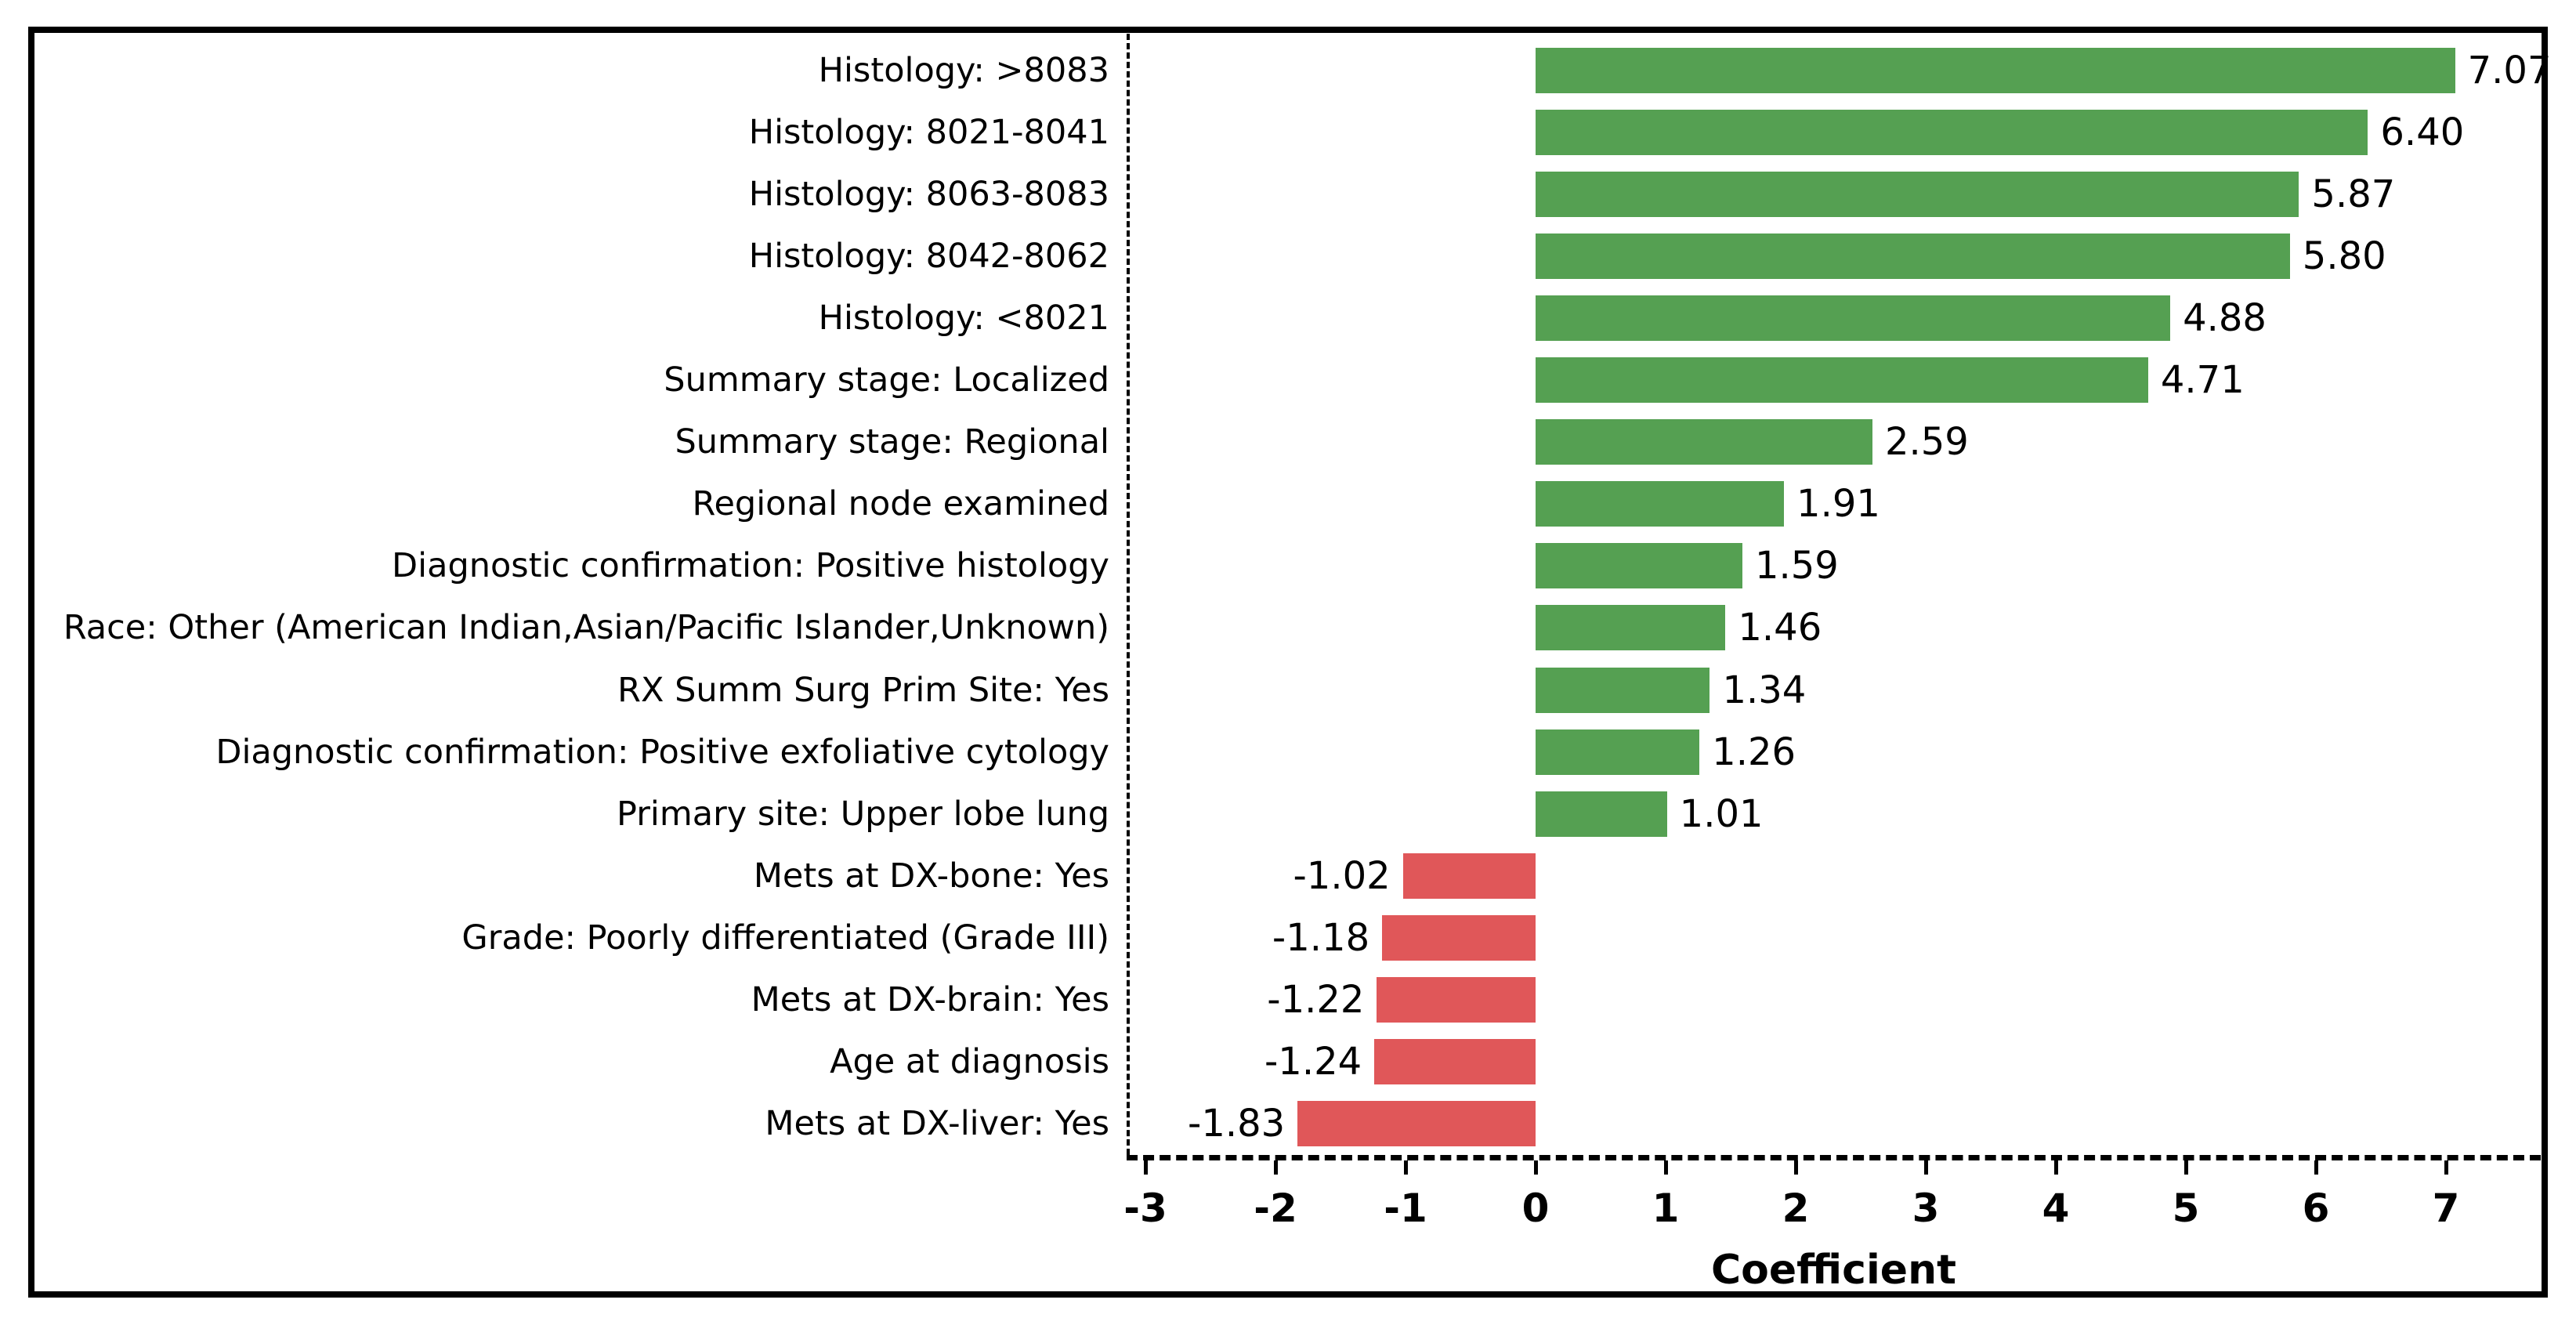  I want to click on category-label: Histology: <8021, so click(963, 318).